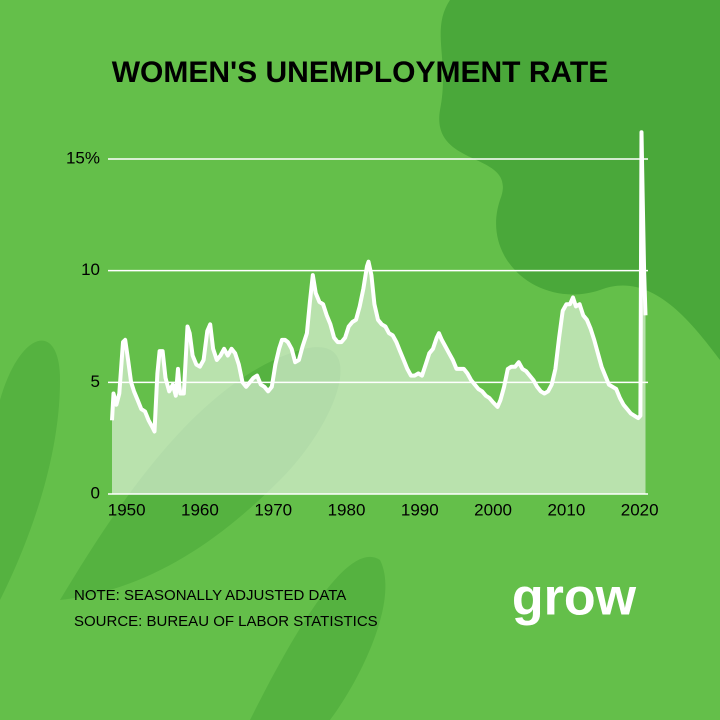 This screenshot has width=720, height=720. Describe the element at coordinates (127, 509) in the screenshot. I see `x-tick-label: 1950` at that location.